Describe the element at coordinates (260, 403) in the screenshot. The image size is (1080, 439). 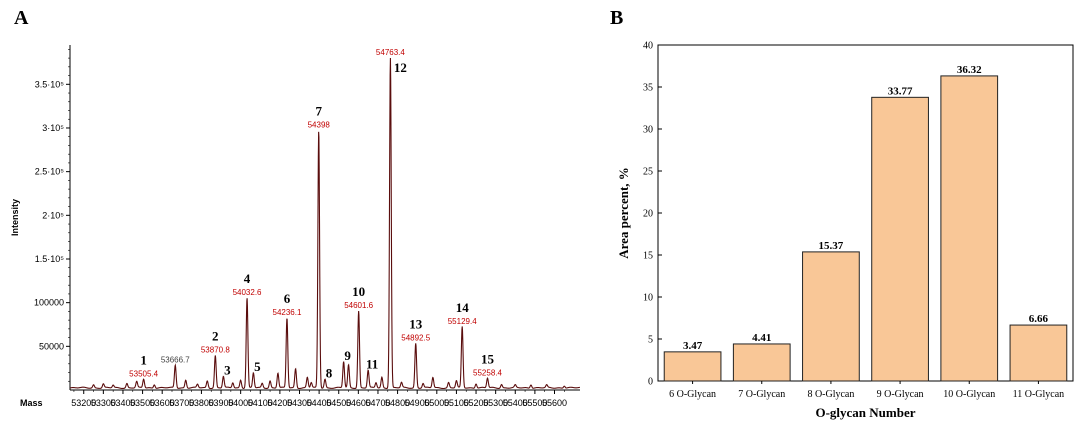
I see `spectrum-x-tick-label: 54100` at that location.